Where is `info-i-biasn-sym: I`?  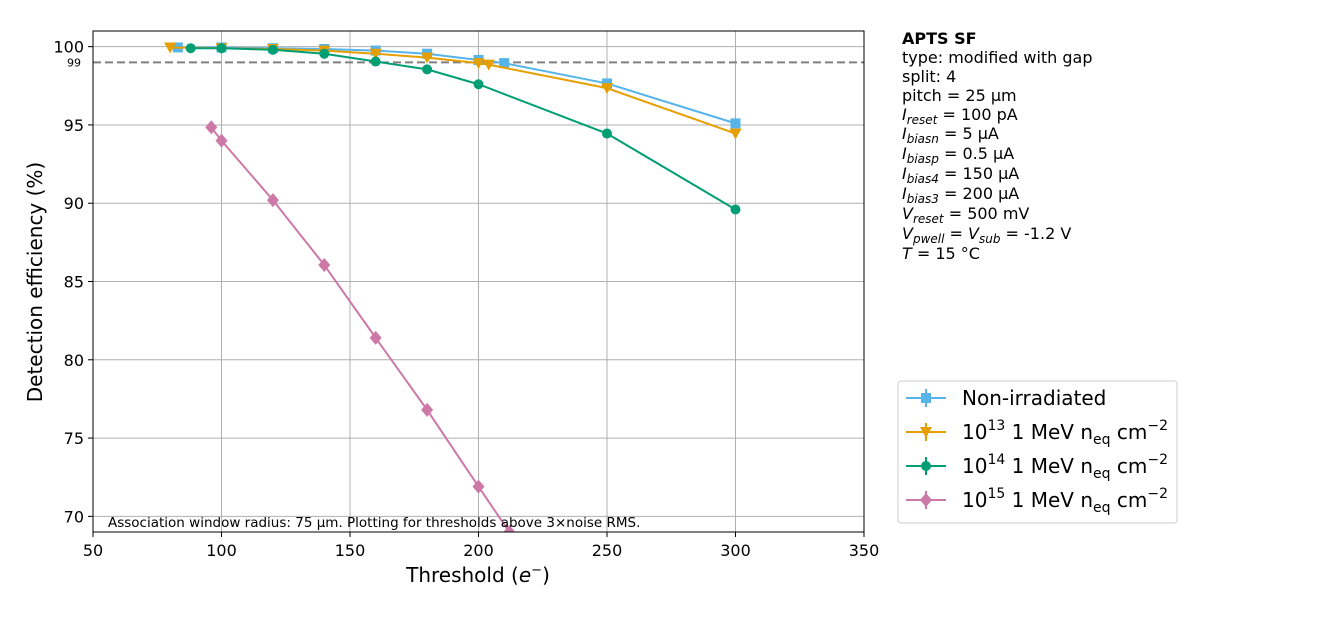 info-i-biasn-sym: I is located at coordinates (904, 133).